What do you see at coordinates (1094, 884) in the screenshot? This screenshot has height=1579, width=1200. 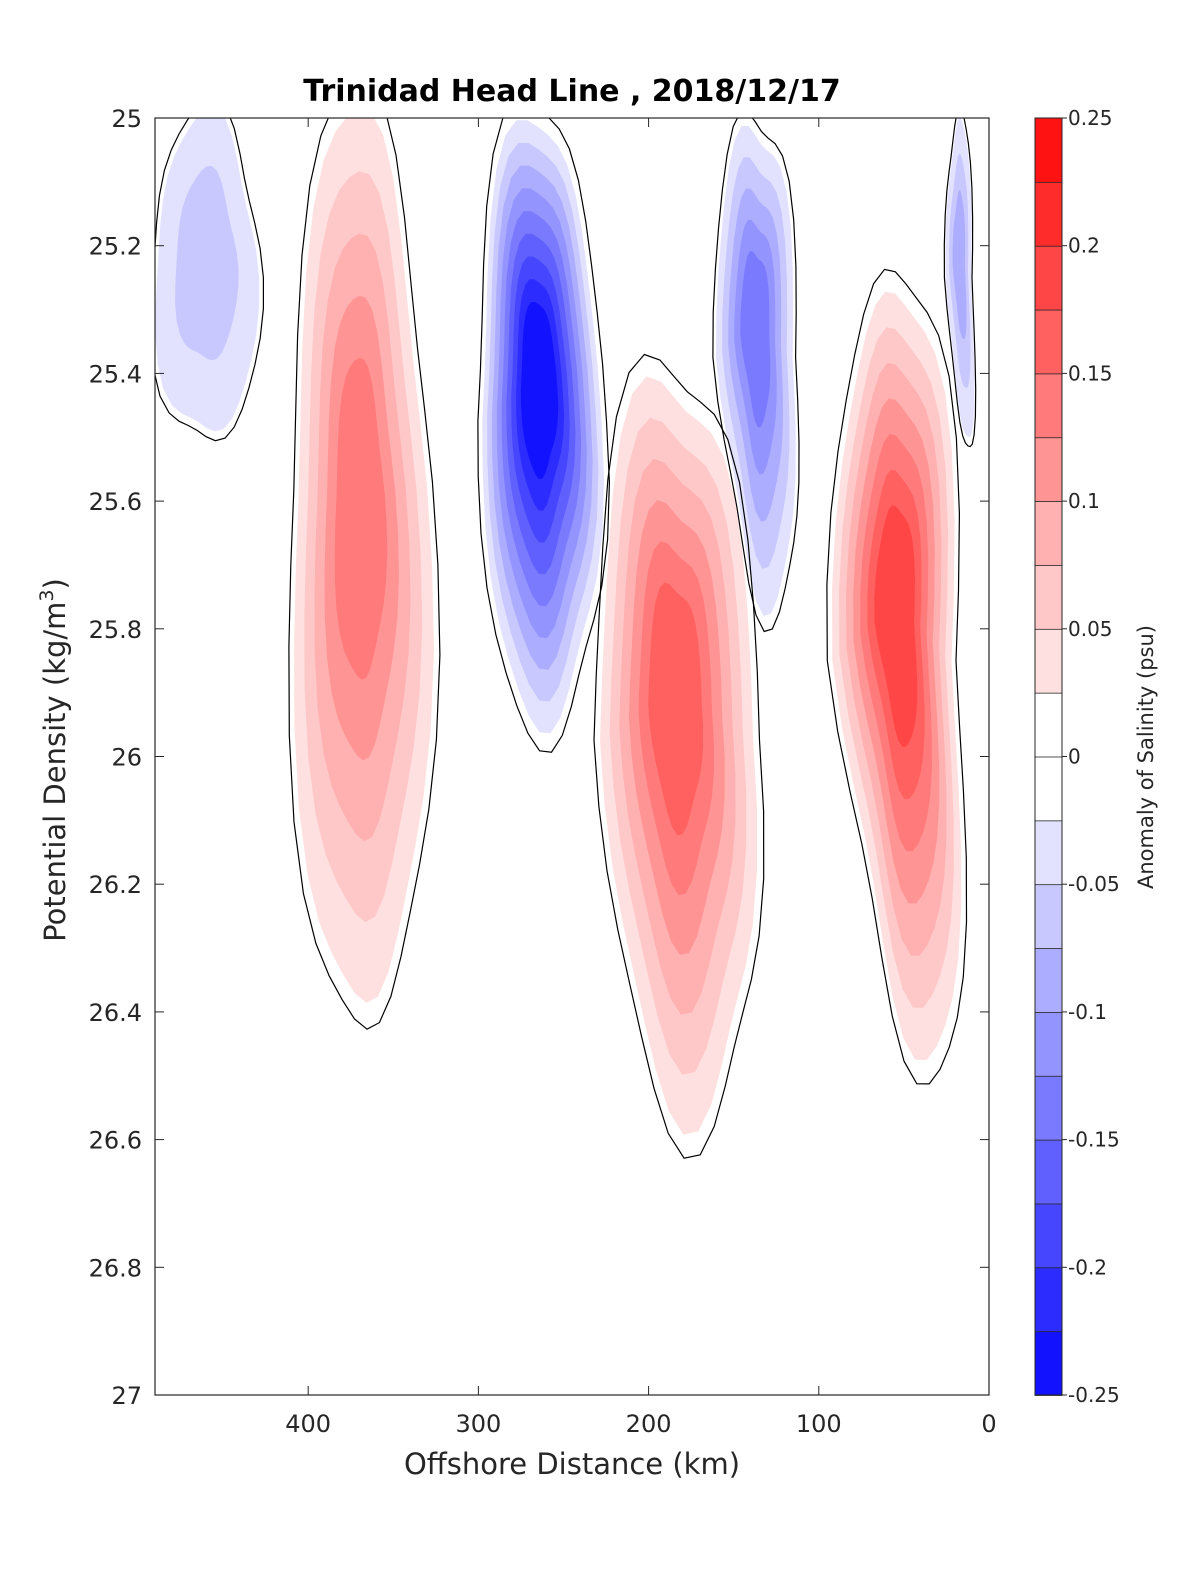 I see `colorbar-tick-label: -0.05` at bounding box center [1094, 884].